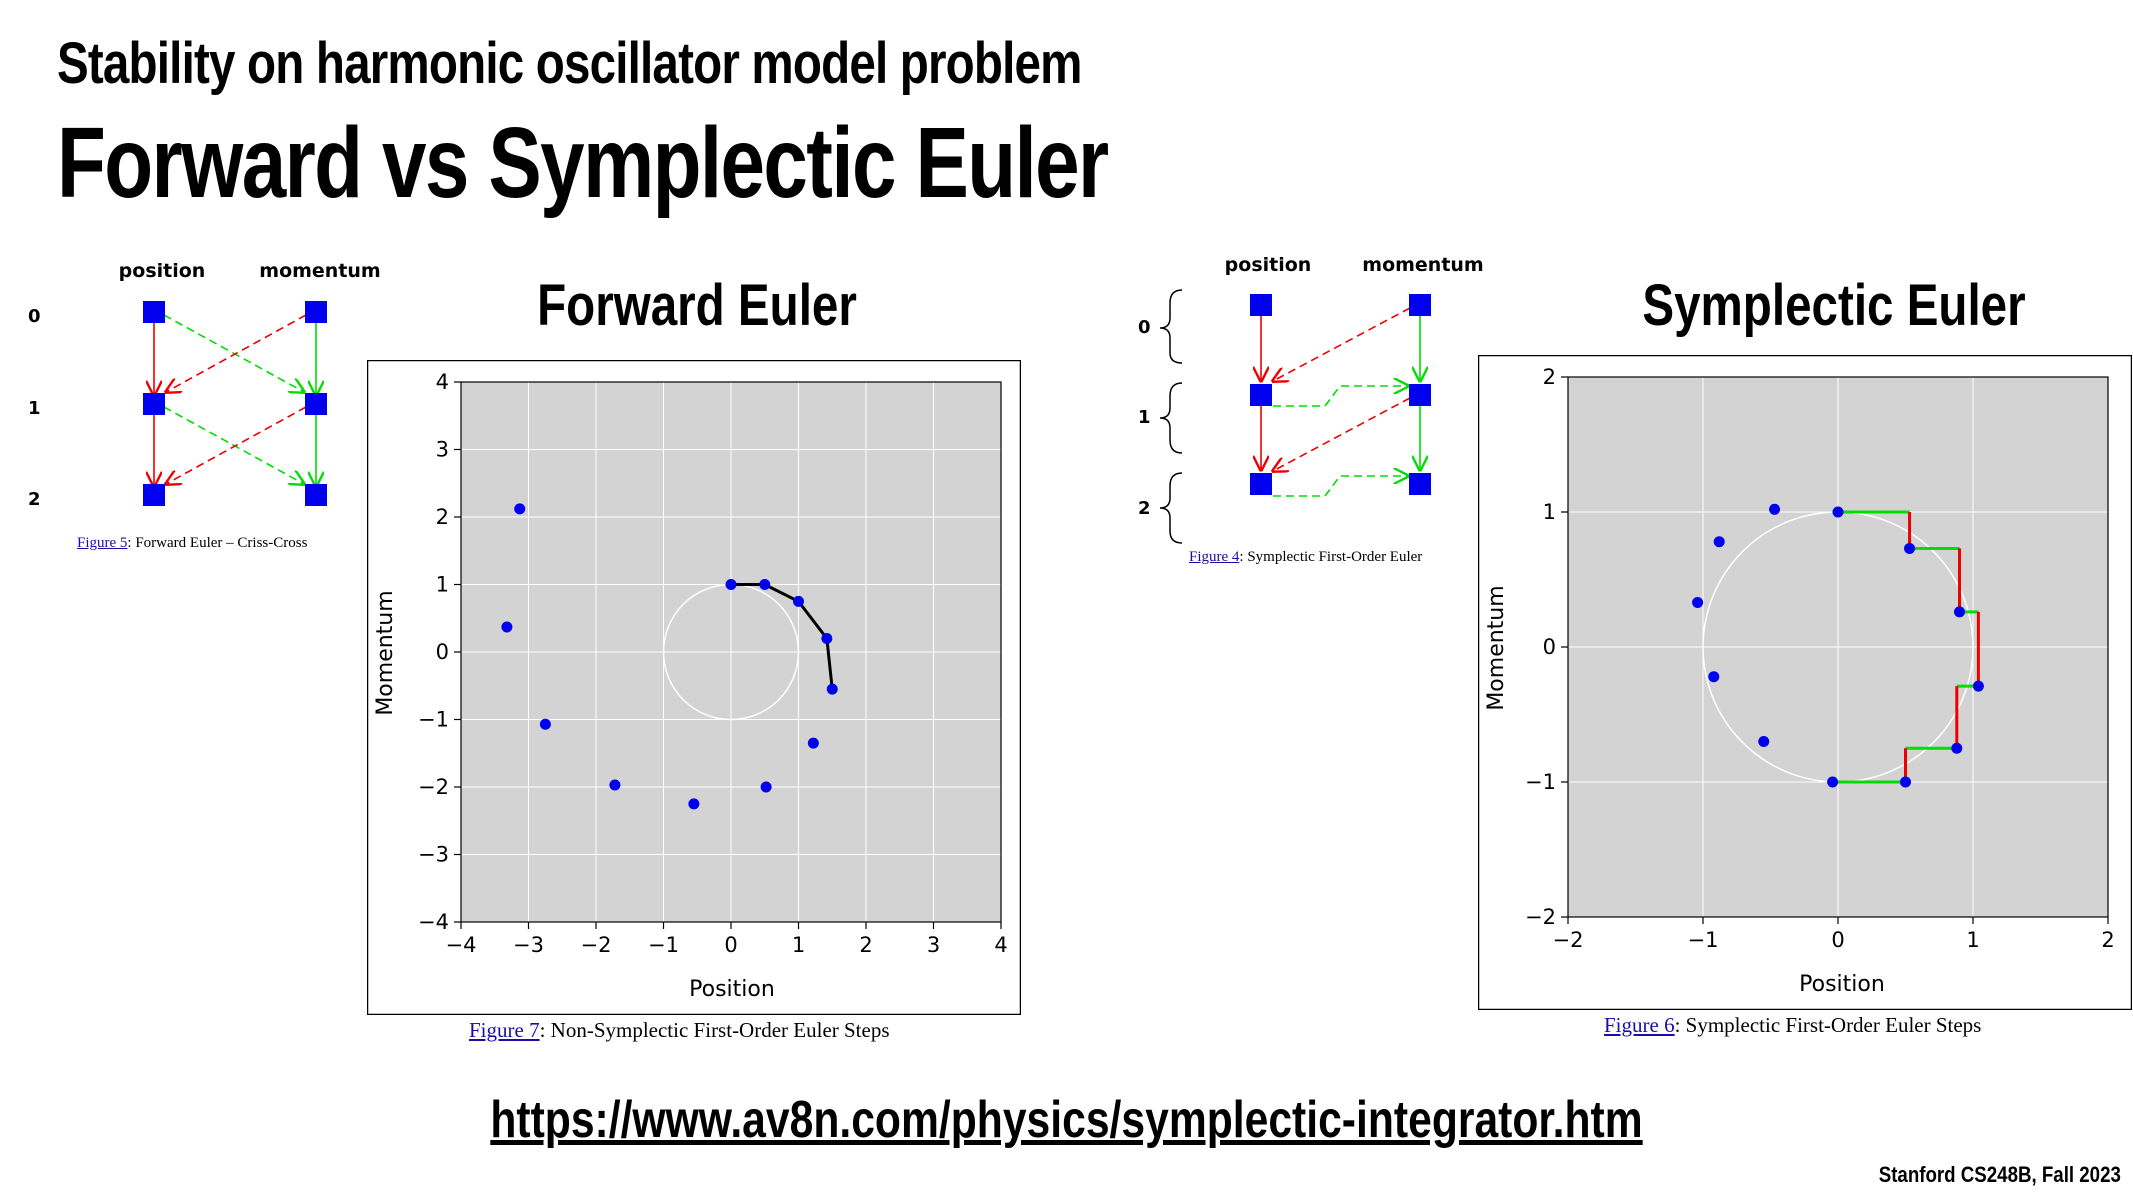 The width and height of the screenshot is (2133, 1200). I want to click on y-tick-label: 3, so click(442, 450).